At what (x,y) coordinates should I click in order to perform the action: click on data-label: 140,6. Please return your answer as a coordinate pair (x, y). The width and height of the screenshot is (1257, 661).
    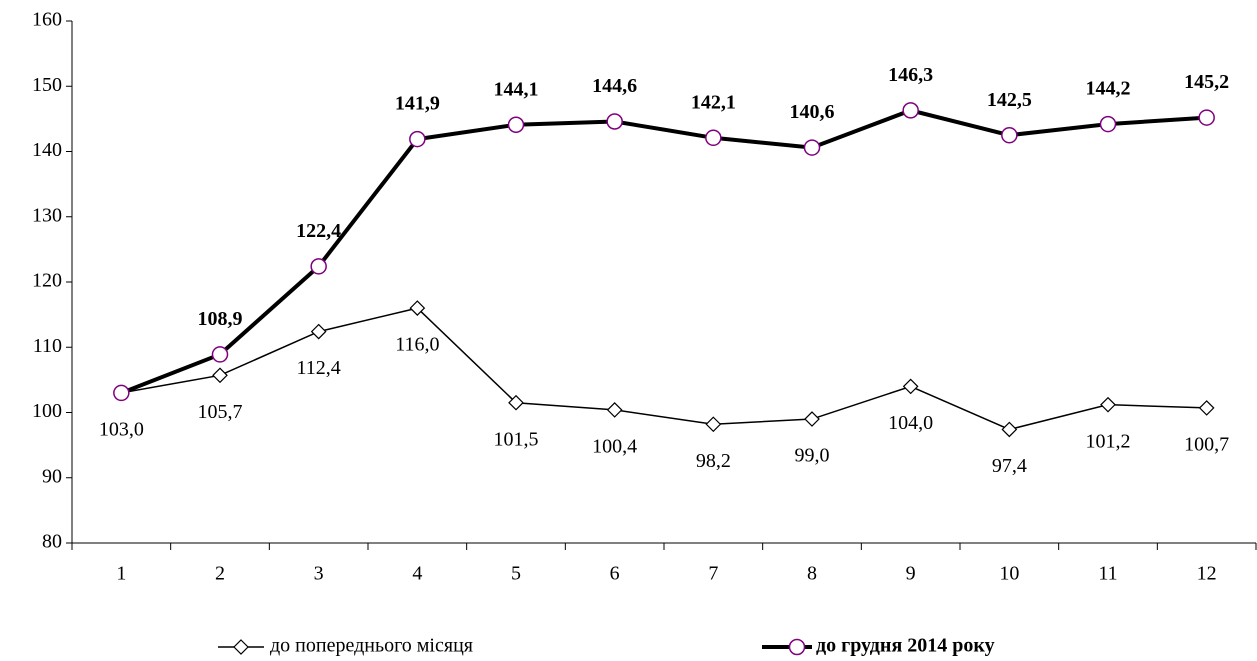
    Looking at the image, I should click on (812, 112).